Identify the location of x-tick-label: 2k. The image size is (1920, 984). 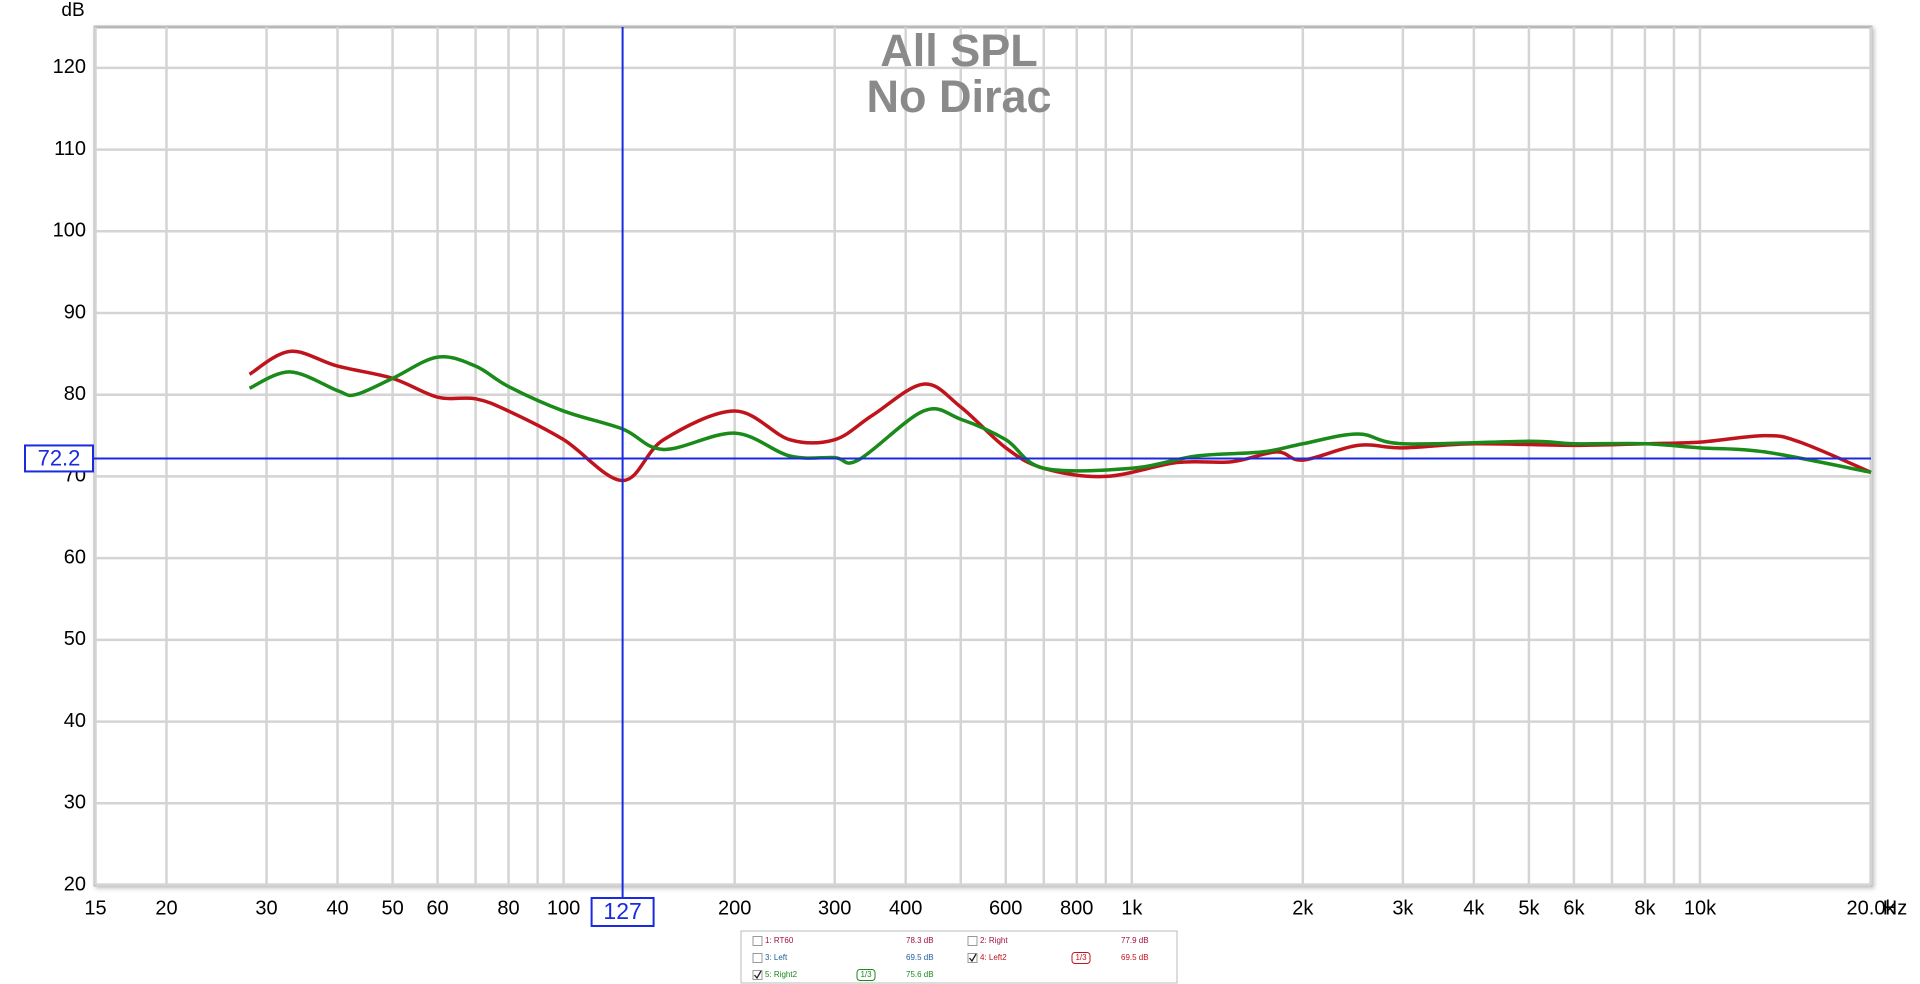
(1303, 908).